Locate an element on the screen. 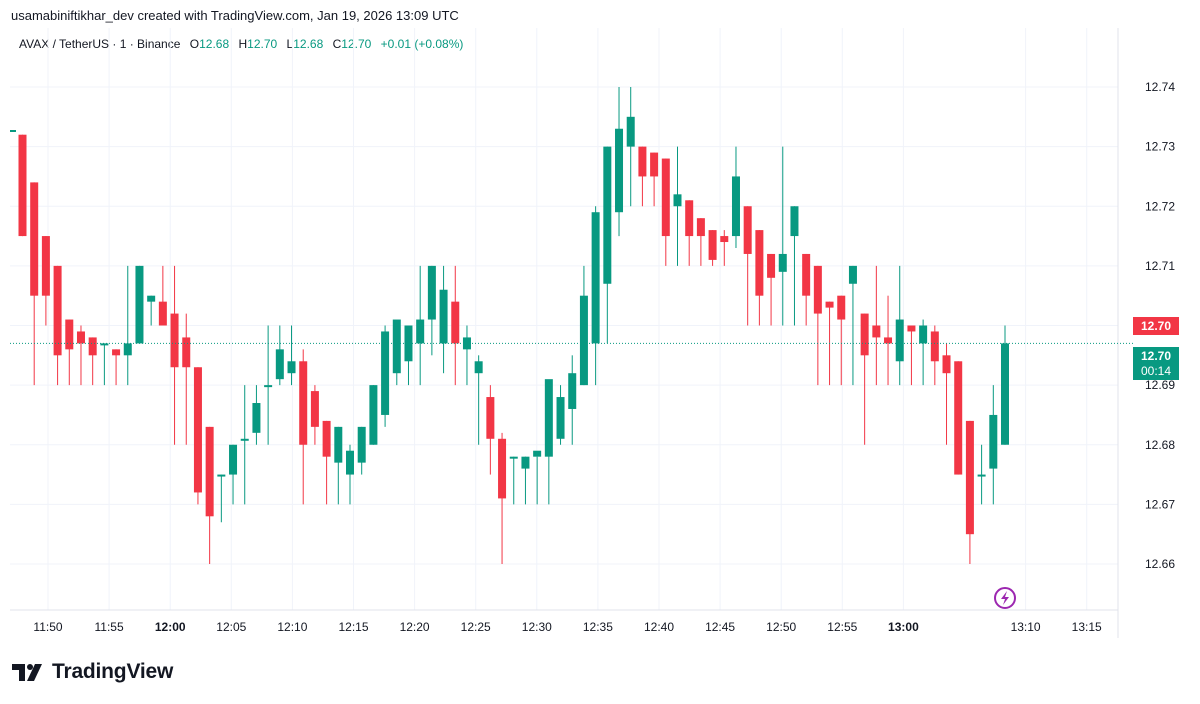  symbol-label: AVAX / TetherUS · 1 · Binance is located at coordinates (100, 44).